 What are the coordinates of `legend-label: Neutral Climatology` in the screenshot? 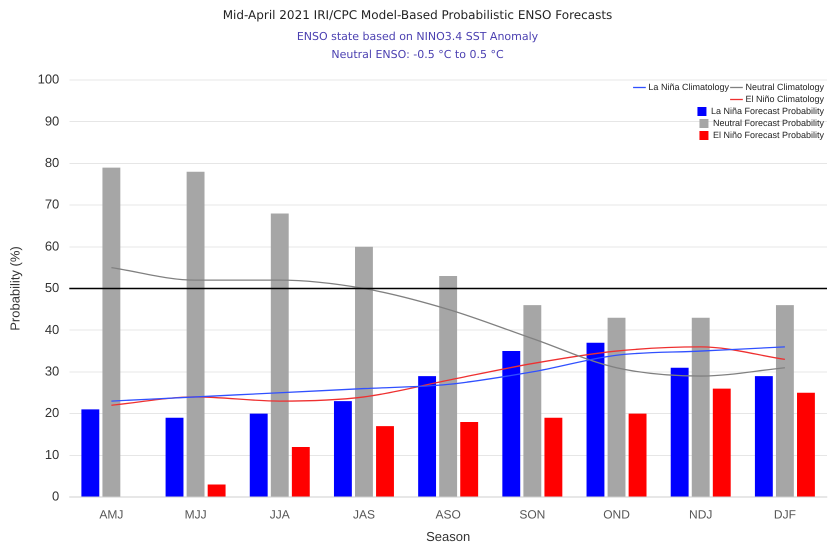 It's located at (784, 87).